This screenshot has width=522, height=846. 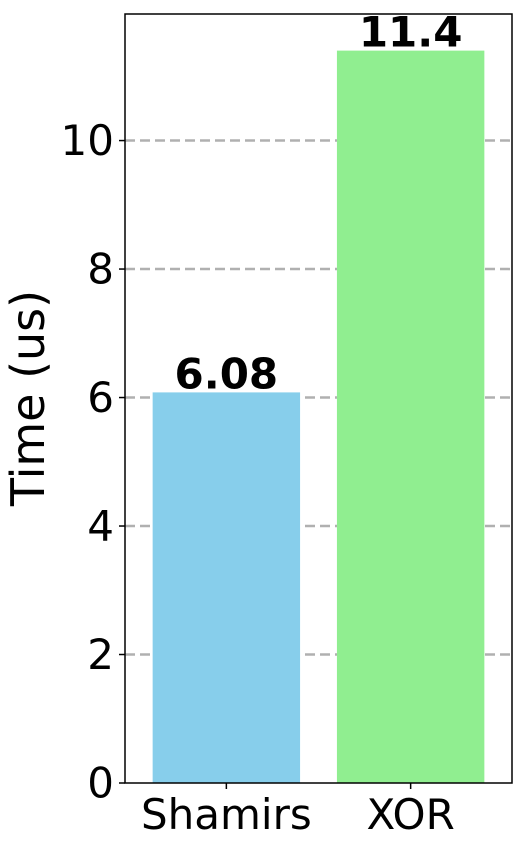 What do you see at coordinates (100, 269) in the screenshot?
I see `y-tick-label: 8` at bounding box center [100, 269].